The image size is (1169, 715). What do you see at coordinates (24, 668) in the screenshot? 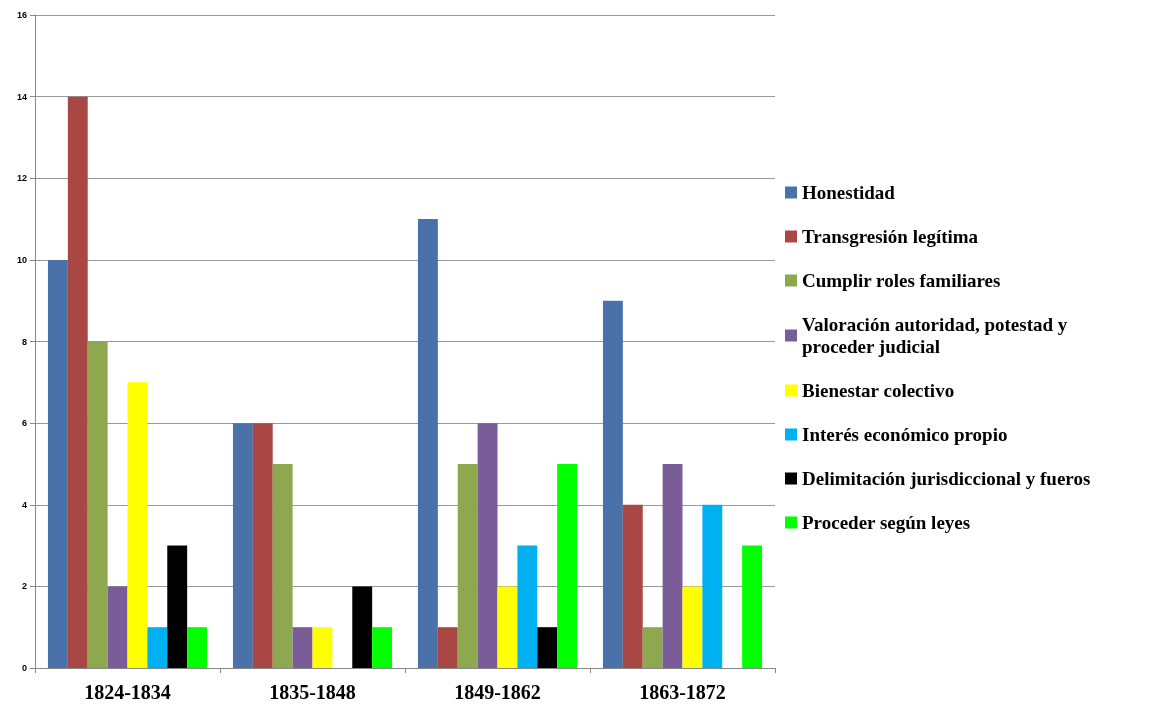
I see `y-tick-label: 0` at bounding box center [24, 668].